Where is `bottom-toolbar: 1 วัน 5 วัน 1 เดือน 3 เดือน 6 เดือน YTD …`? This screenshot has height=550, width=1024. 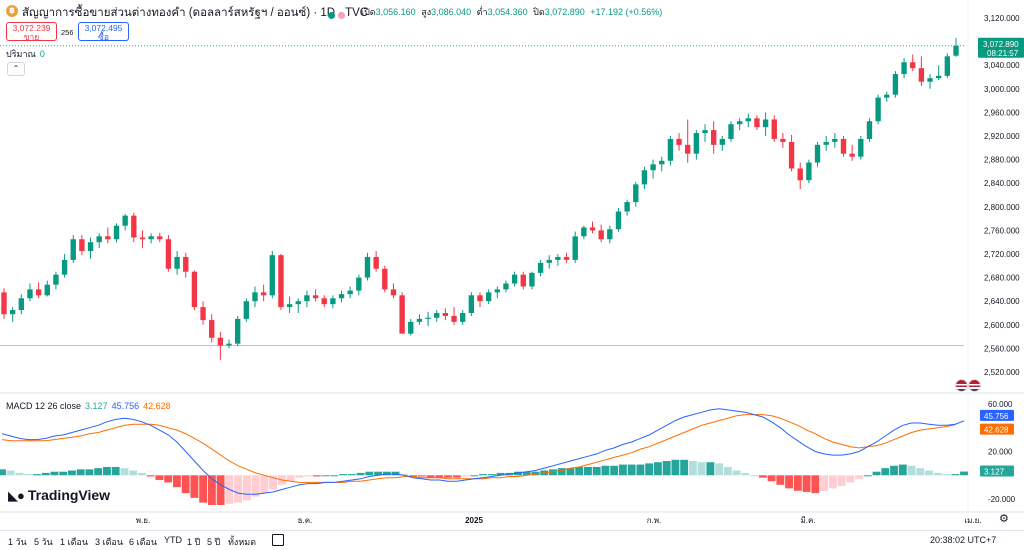
bottom-toolbar: 1 วัน 5 วัน 1 เดือน 3 เดือน 6 เดือน YTD … is located at coordinates (512, 540).